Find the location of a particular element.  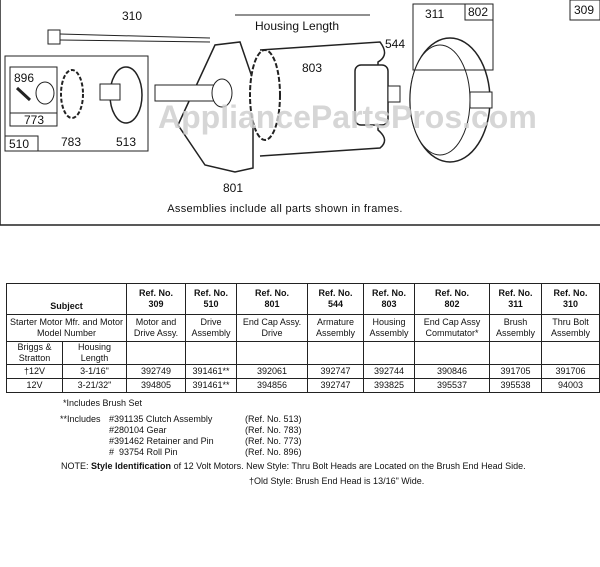

drive-assembly-frame is located at coordinates (76, 103).